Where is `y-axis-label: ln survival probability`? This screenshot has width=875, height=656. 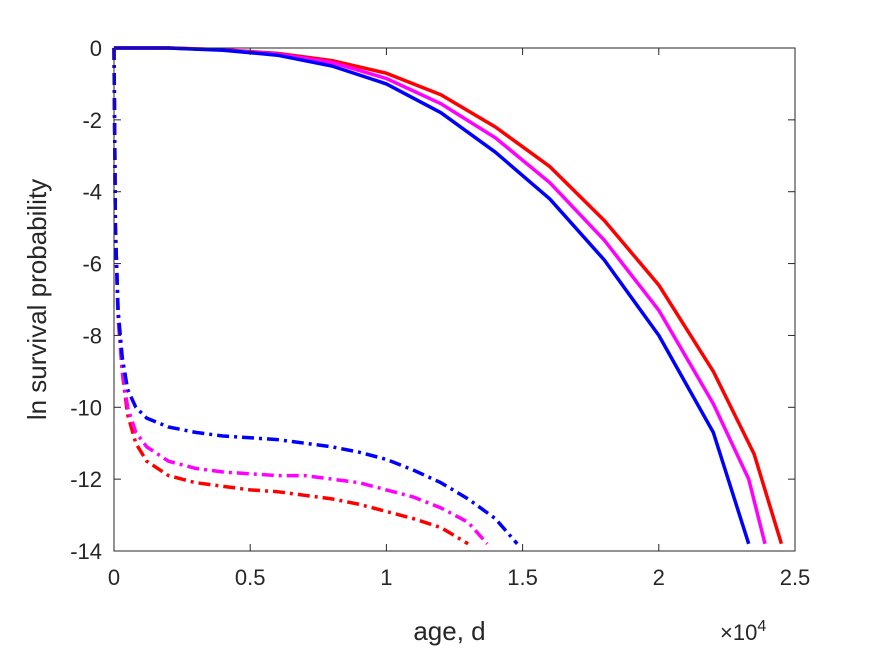 y-axis-label: ln survival probability is located at coordinates (37, 299).